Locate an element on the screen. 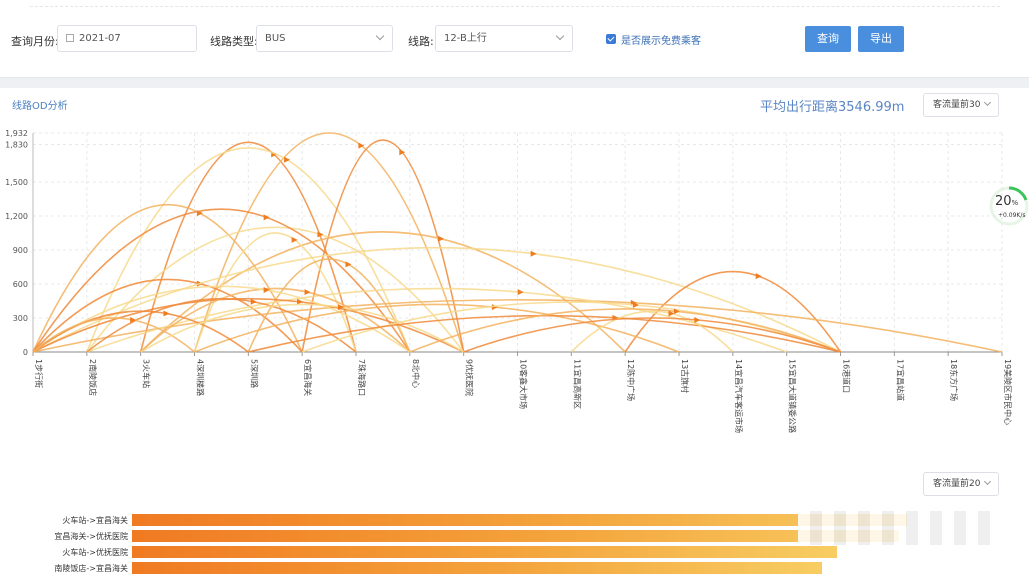  y-tick-label: 600 is located at coordinates (20, 284).